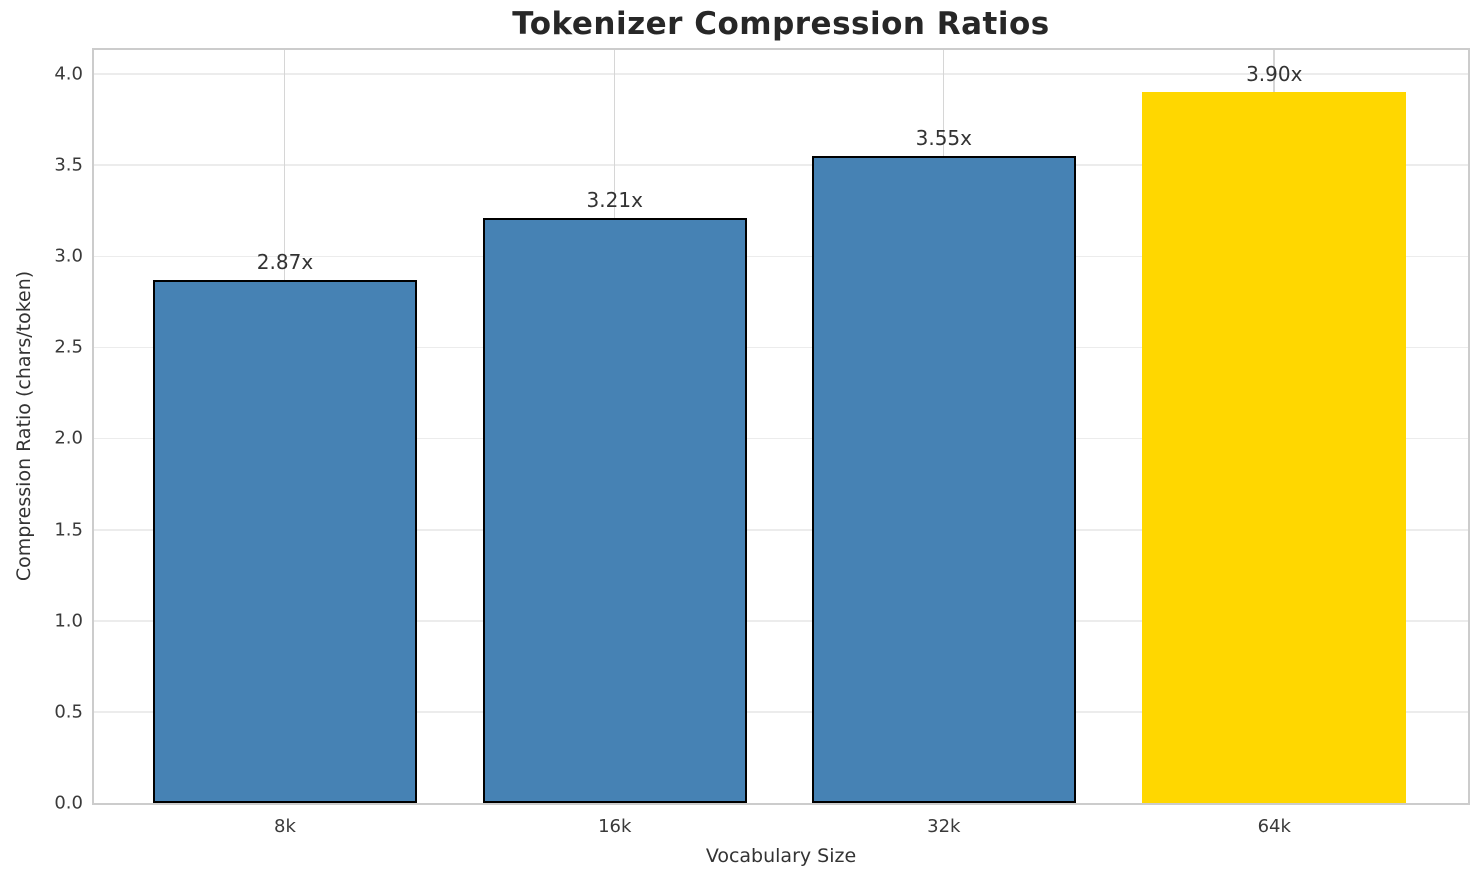 This screenshot has width=1484, height=885. What do you see at coordinates (24, 426) in the screenshot?
I see `y-axis-label: Compression Ratio (chars/token)` at bounding box center [24, 426].